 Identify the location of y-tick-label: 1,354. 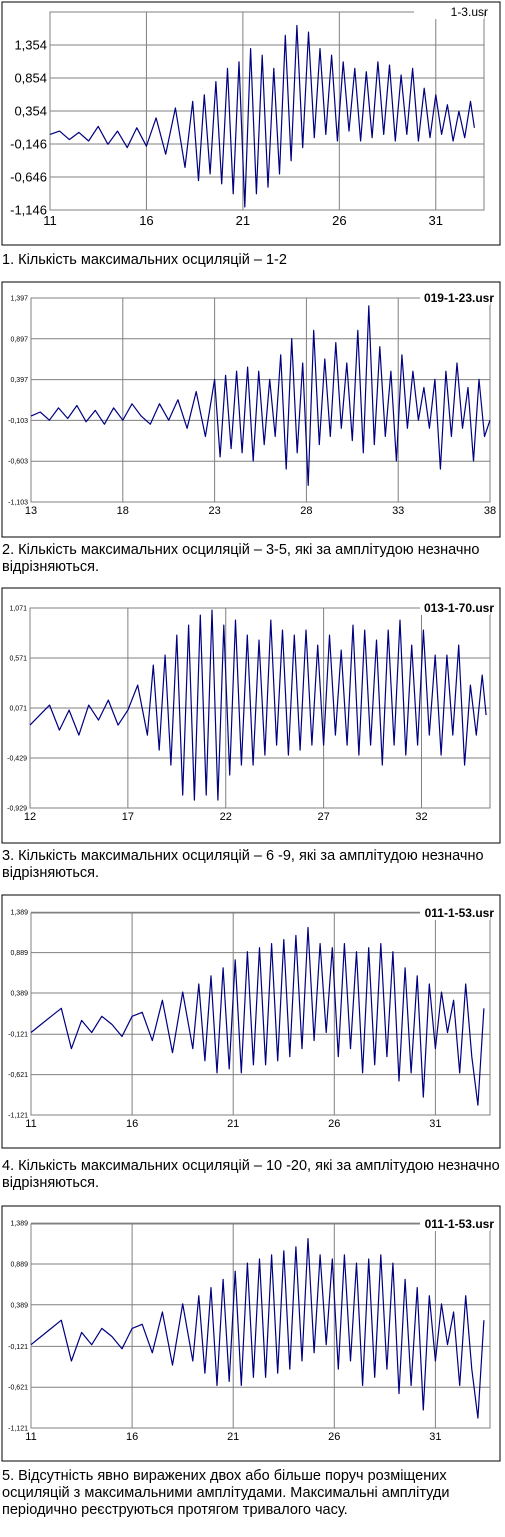
(30, 45).